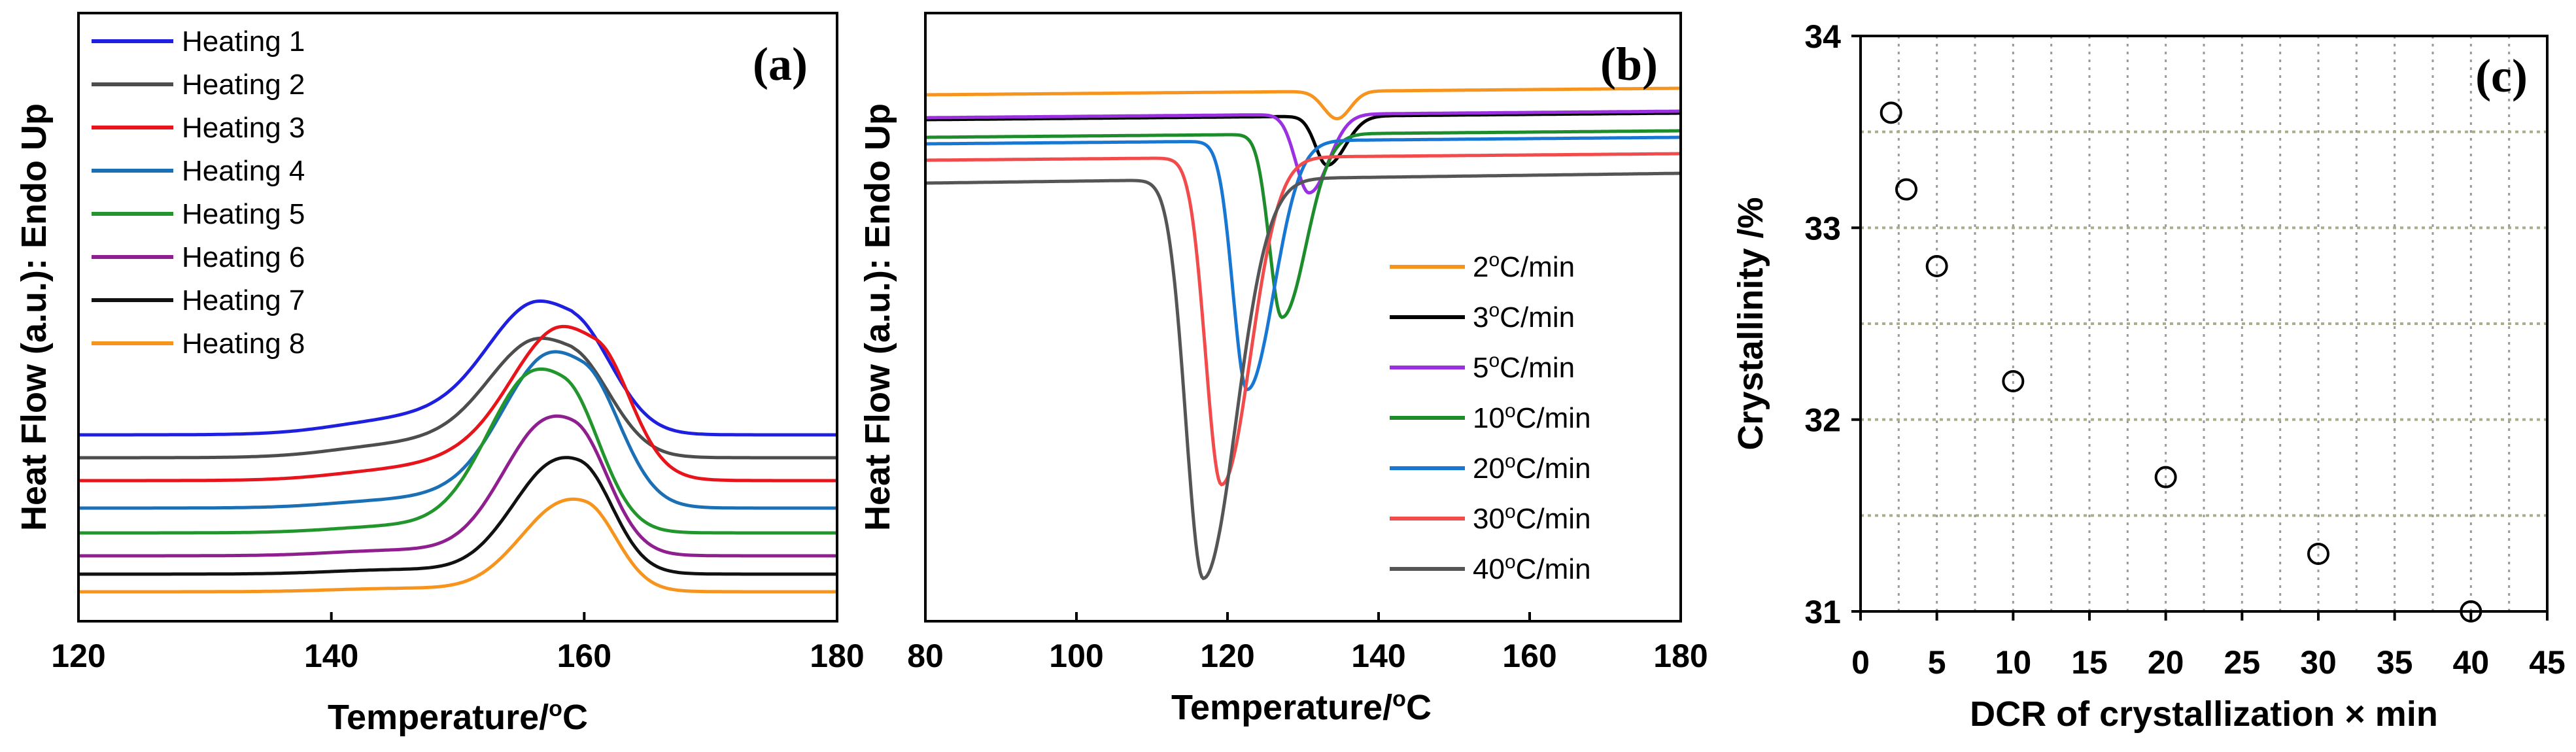  What do you see at coordinates (1823, 36) in the screenshot?
I see `panel-c-y-tick-label: 34` at bounding box center [1823, 36].